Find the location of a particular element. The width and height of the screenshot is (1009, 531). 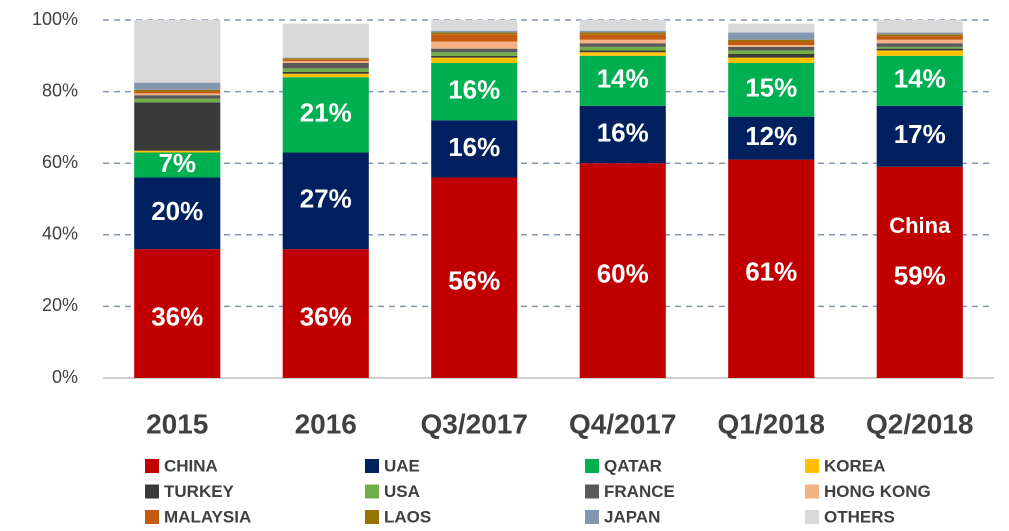

x-tick-label: Q1/2018 is located at coordinates (771, 423).